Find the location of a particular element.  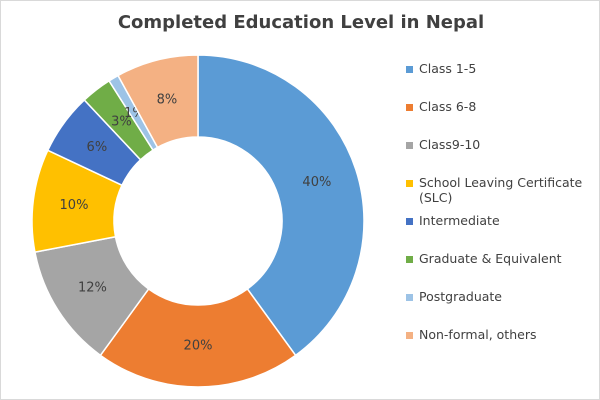

legend-item: School Leaving Certificate (SLC) is located at coordinates (501, 194).